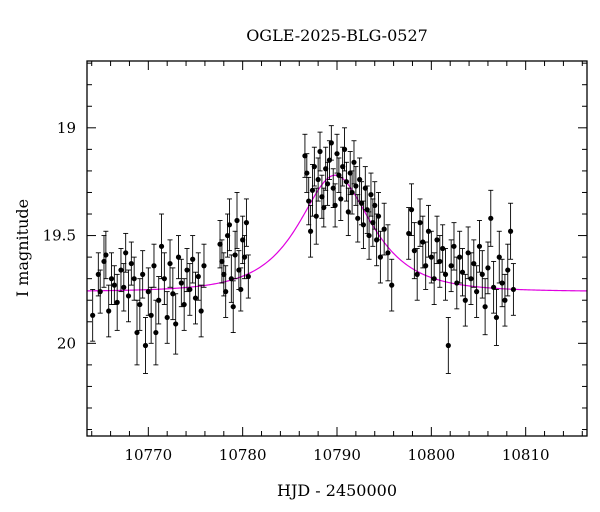 Image resolution: width=600 pixels, height=512 pixels. I want to click on y-tick-label: 19.5, so click(59, 236).